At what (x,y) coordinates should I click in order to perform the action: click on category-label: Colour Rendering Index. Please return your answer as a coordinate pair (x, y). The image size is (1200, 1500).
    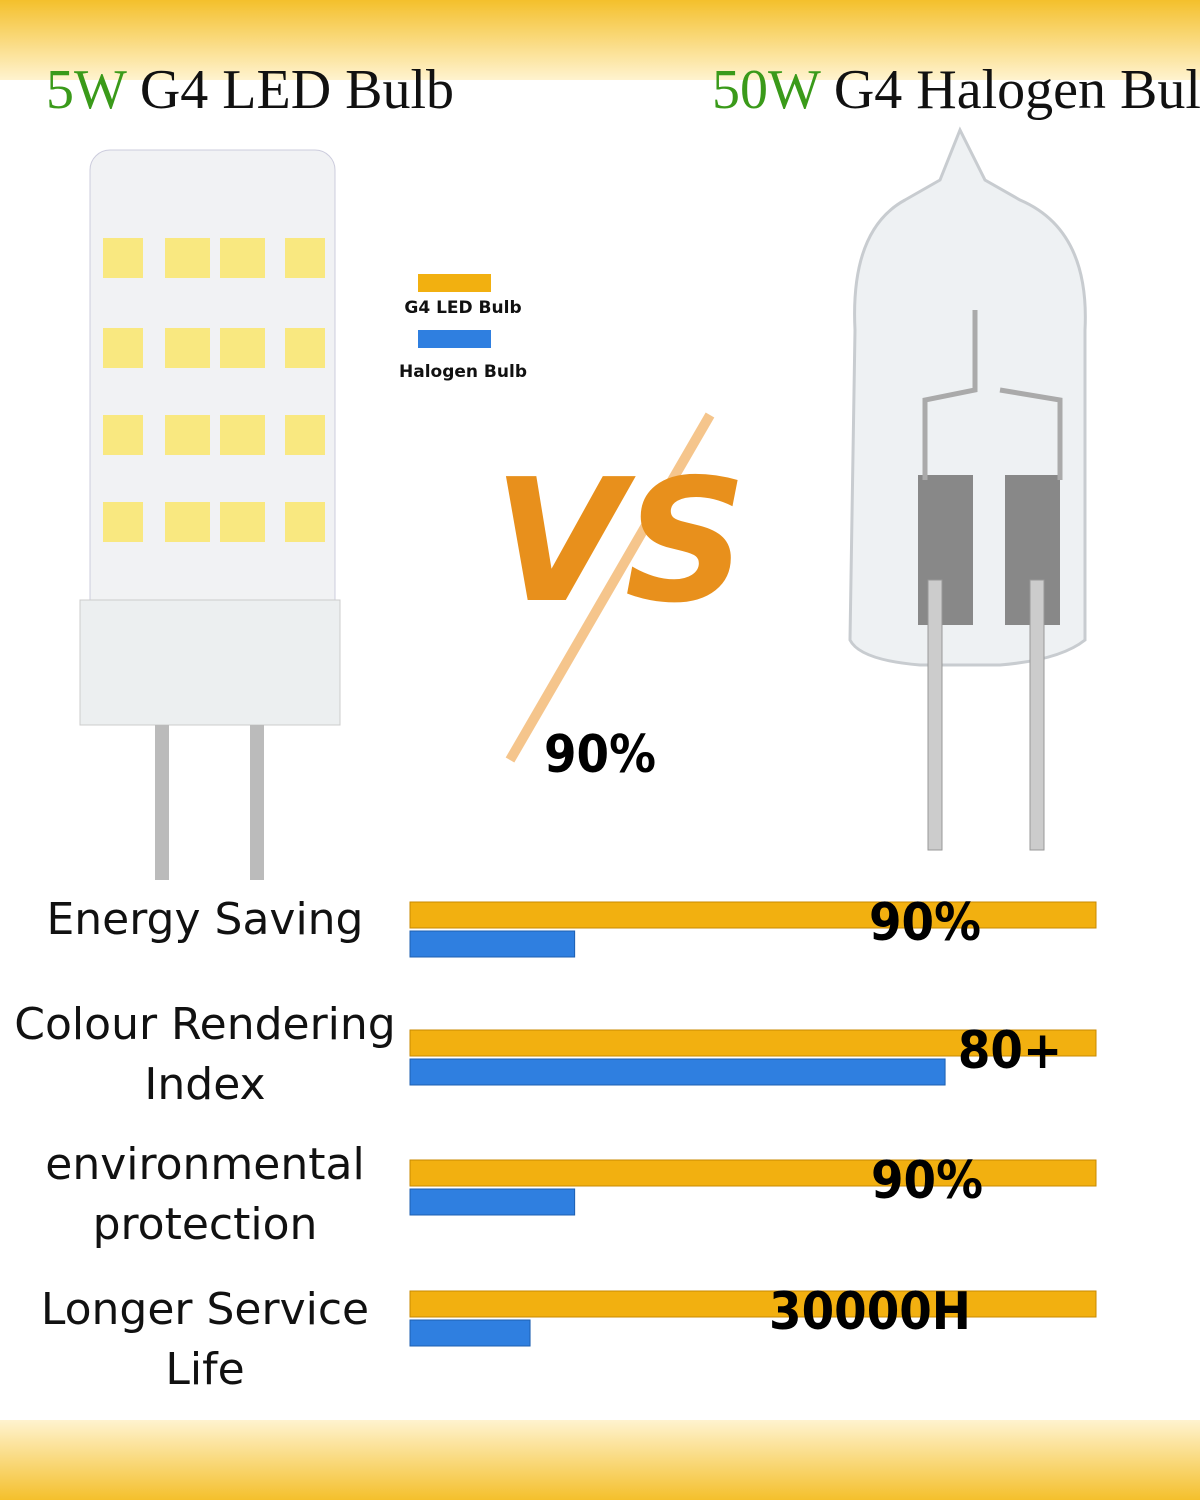
    Looking at the image, I should click on (205, 1054).